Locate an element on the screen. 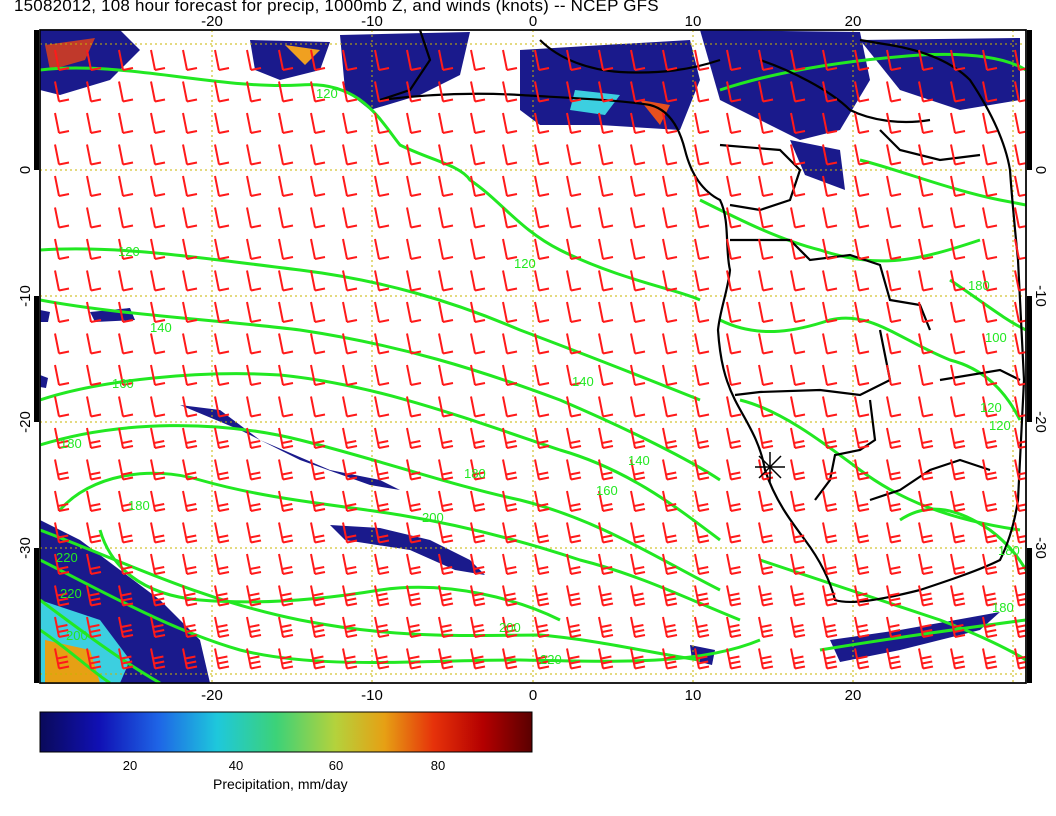 The image size is (1056, 816). lon-tick: 20 is located at coordinates (853, 21).